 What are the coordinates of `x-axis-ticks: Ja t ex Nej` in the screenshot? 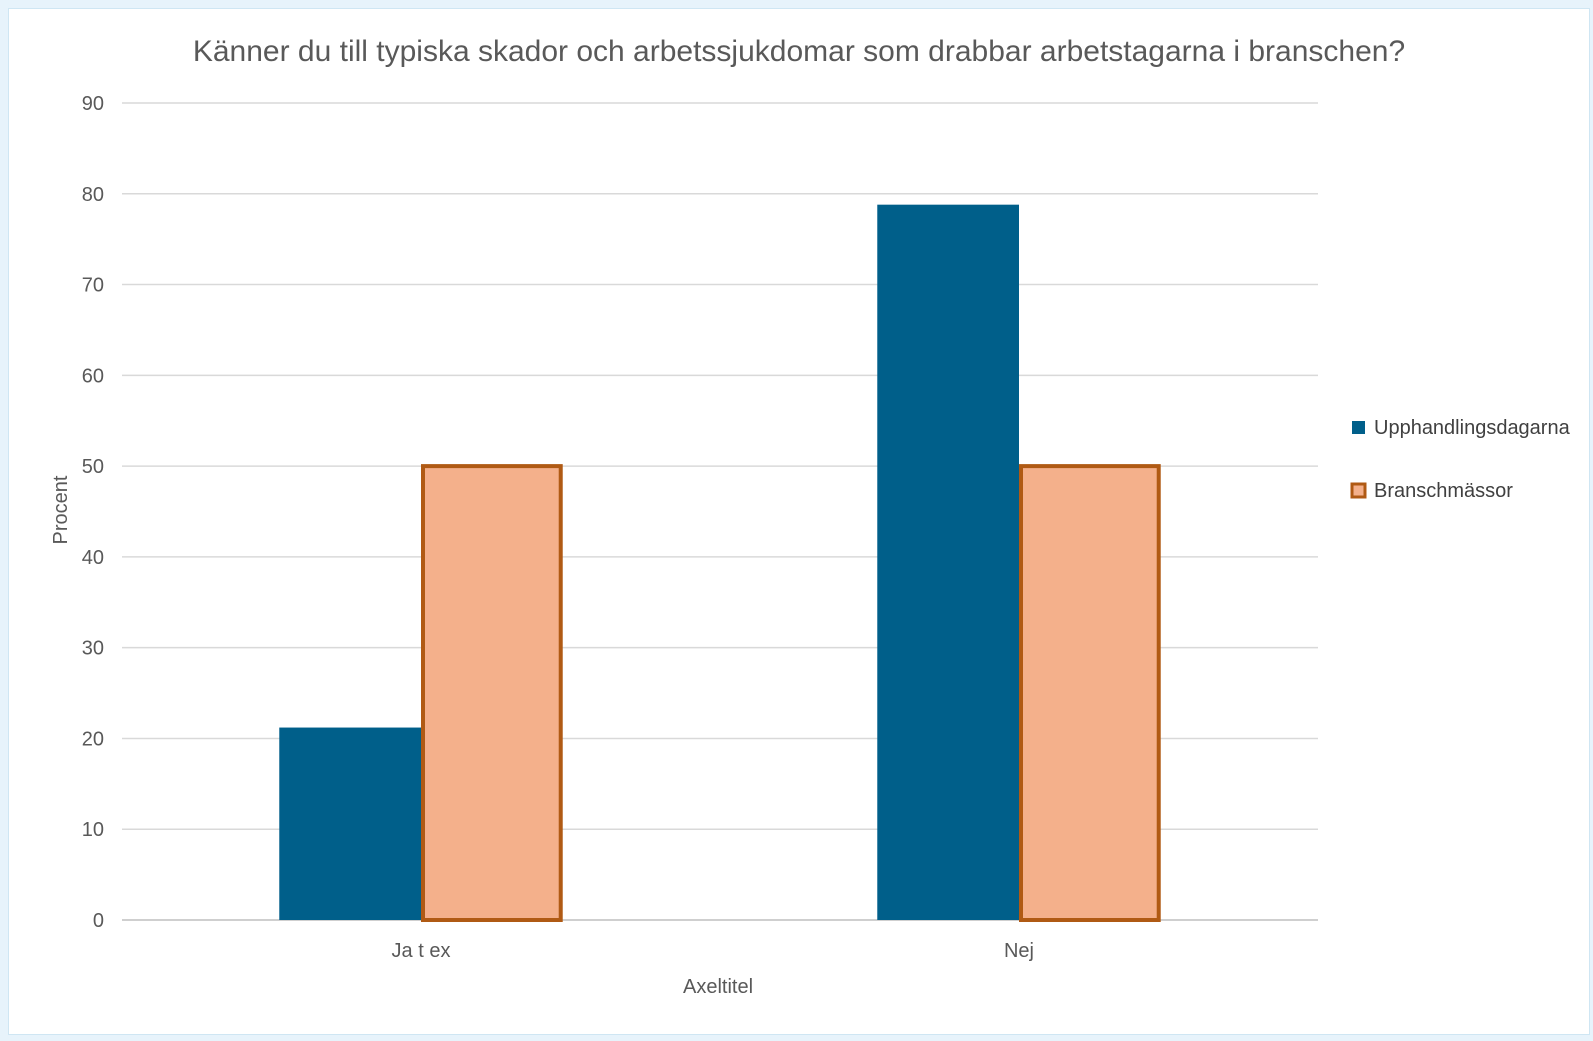 It's located at (713, 951).